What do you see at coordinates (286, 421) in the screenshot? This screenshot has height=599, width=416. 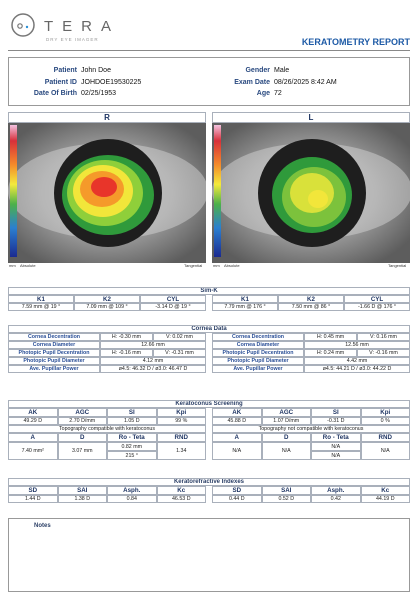 I see `value: 1.07 D/mm` at bounding box center [286, 421].